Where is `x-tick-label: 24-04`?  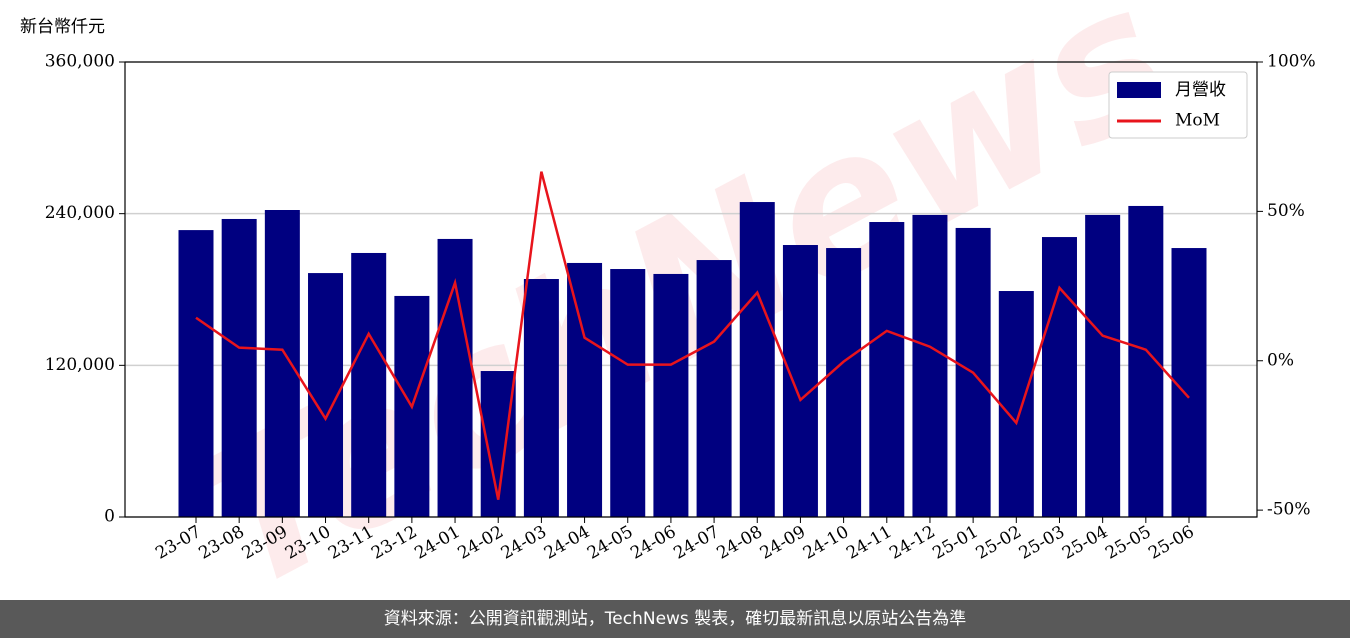
x-tick-label: 24-04 is located at coordinates (567, 543).